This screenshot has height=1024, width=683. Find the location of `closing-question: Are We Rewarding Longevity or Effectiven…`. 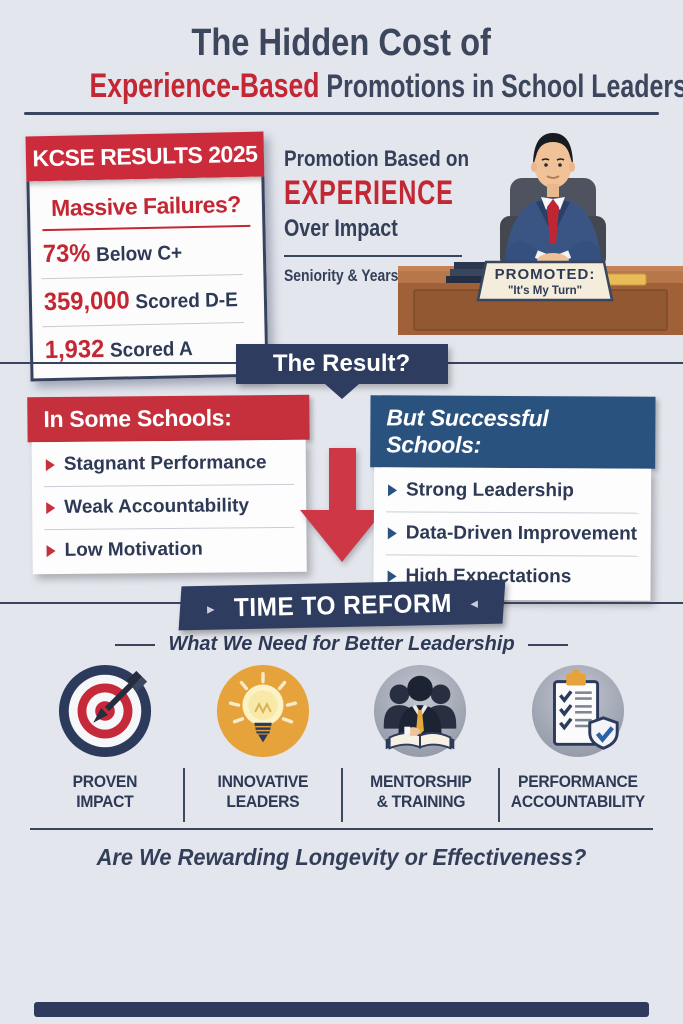

closing-question: Are We Rewarding Longevity or Effectiven… is located at coordinates (341, 857).